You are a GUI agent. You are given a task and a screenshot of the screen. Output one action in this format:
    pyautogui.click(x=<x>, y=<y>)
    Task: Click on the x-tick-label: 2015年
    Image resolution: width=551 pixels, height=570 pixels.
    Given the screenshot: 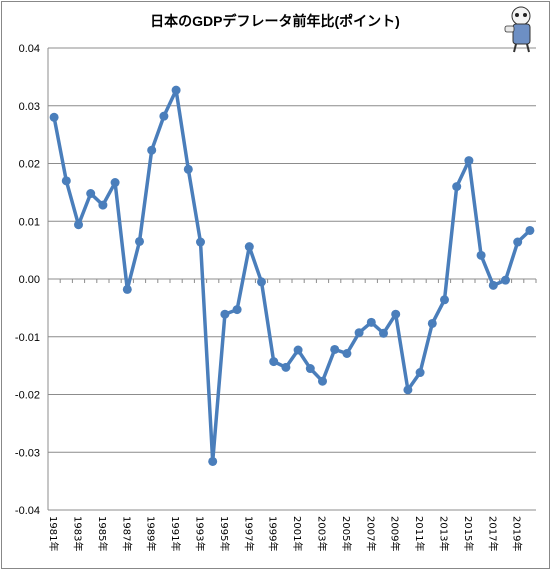 What is the action you would take?
    pyautogui.click(x=468, y=533)
    